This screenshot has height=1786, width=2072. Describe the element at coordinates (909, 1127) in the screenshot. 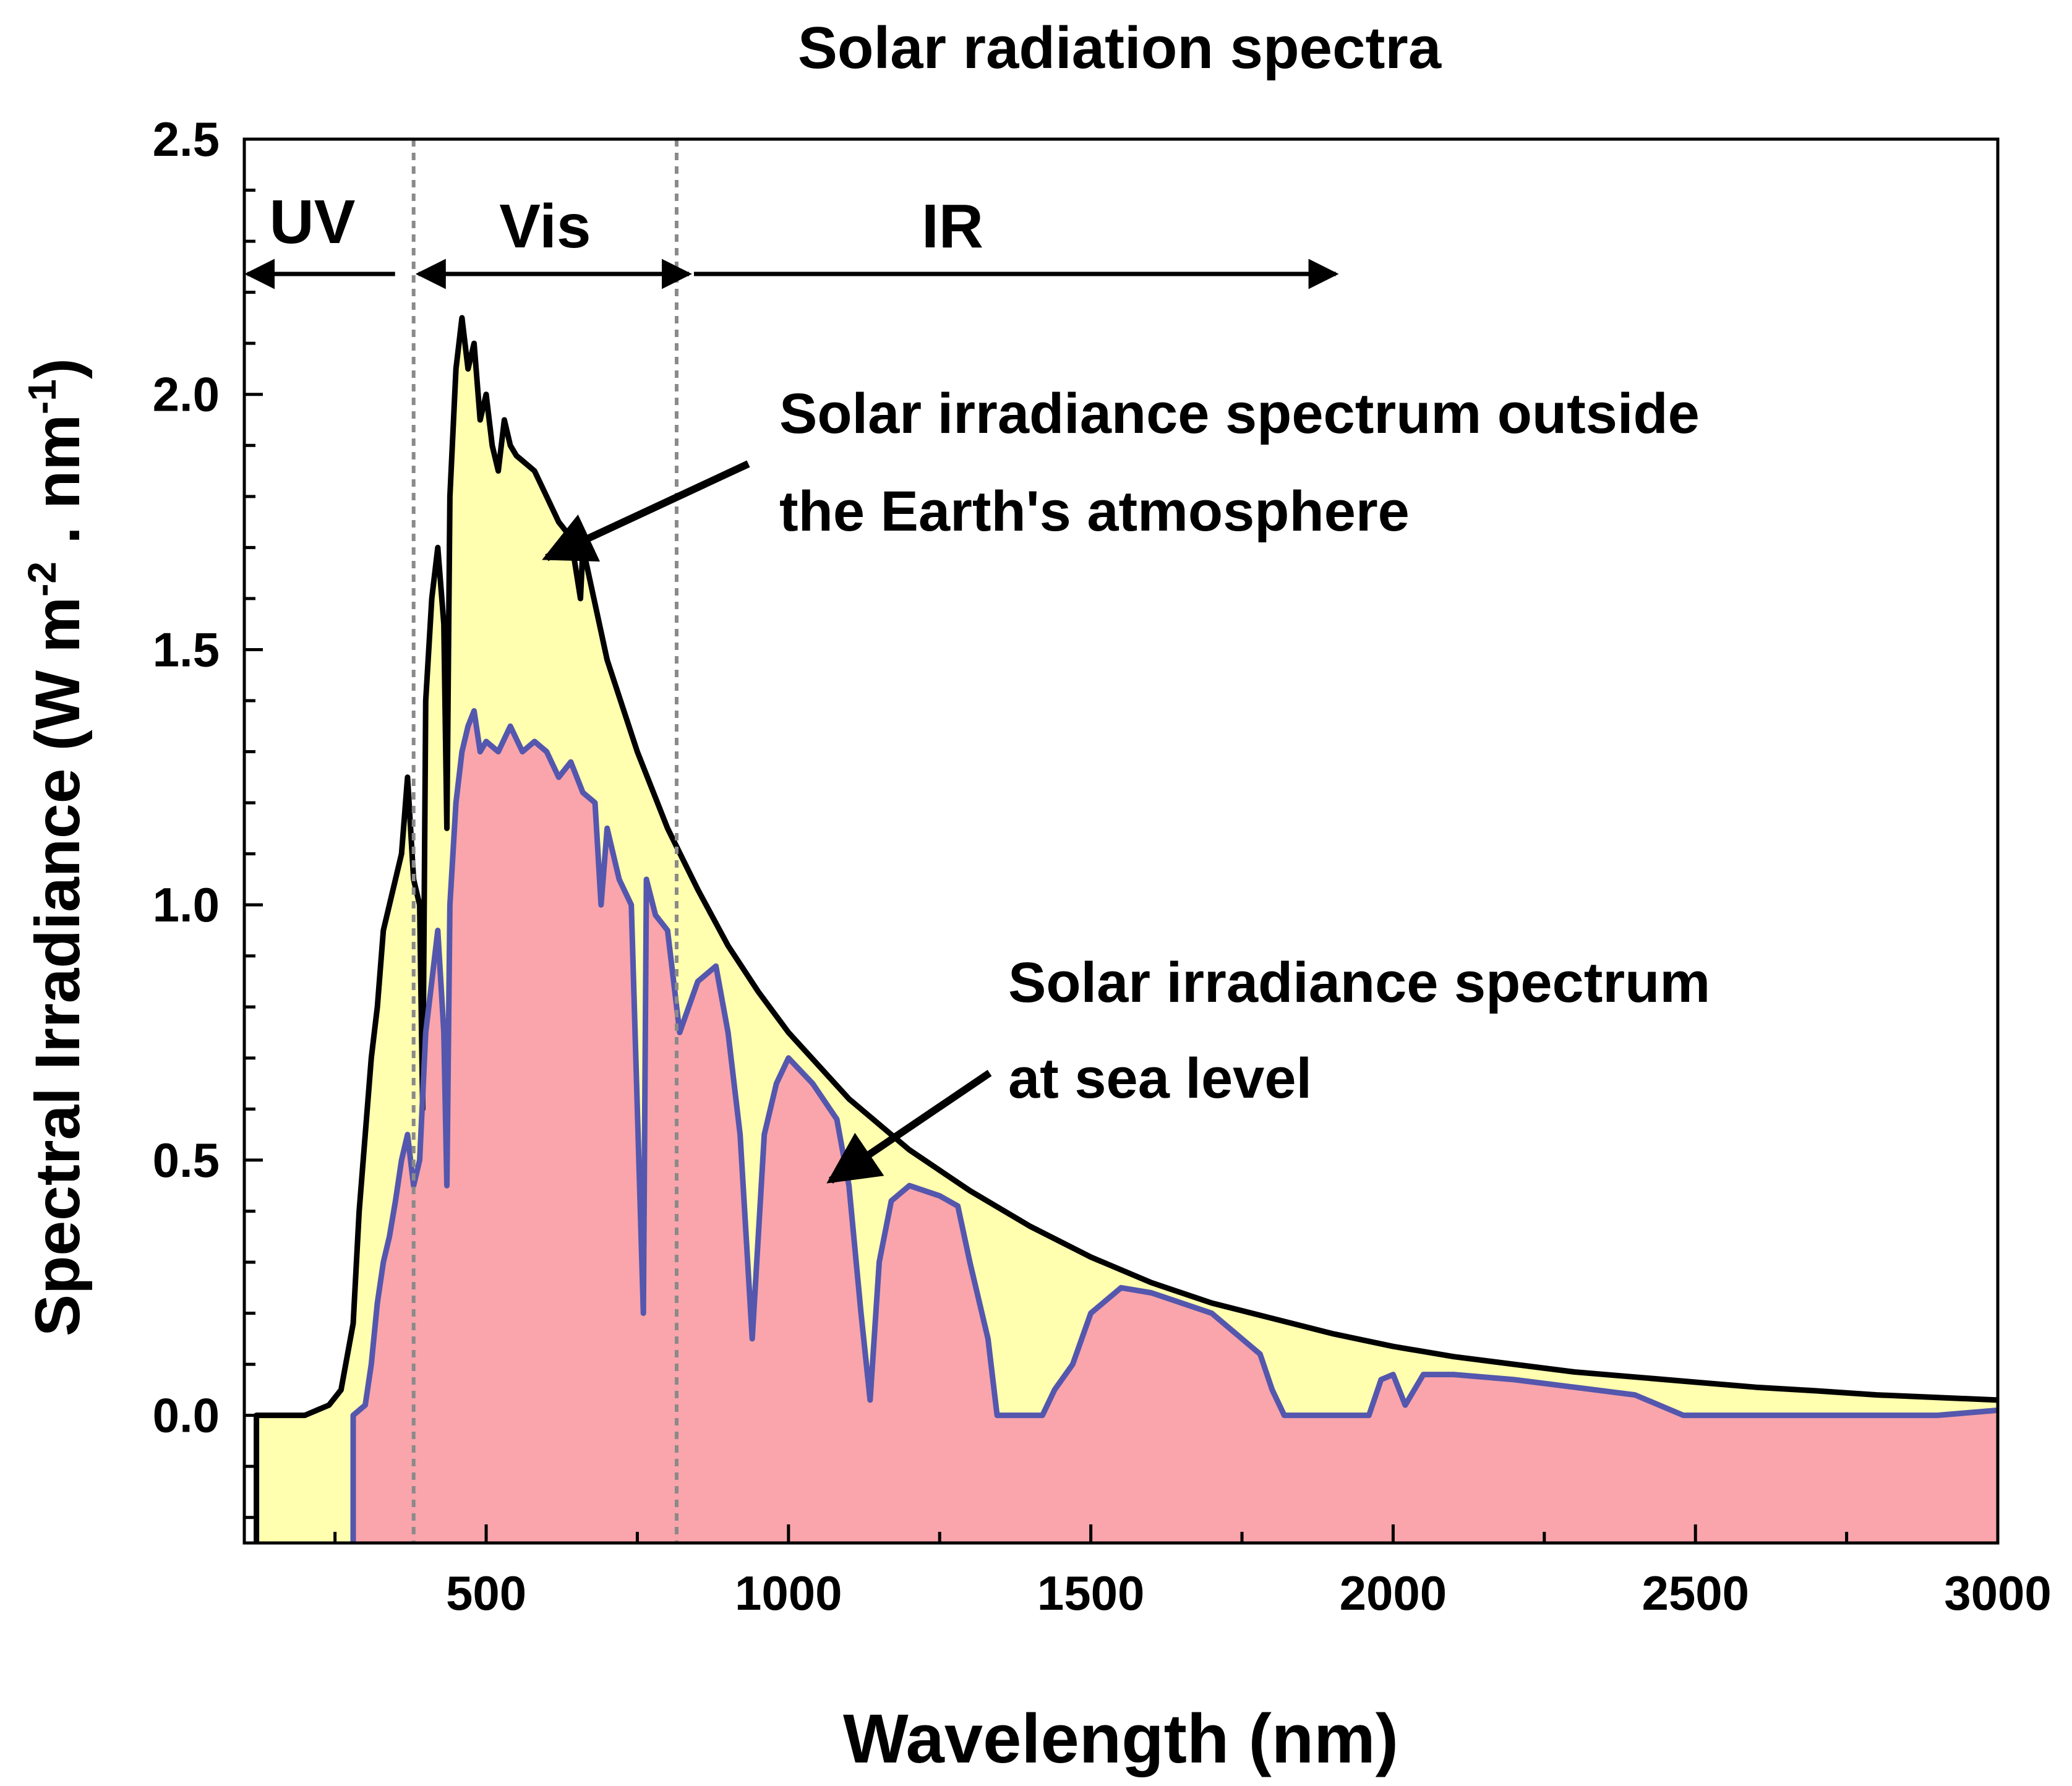

I see `annotation-sealevel-arrow` at that location.